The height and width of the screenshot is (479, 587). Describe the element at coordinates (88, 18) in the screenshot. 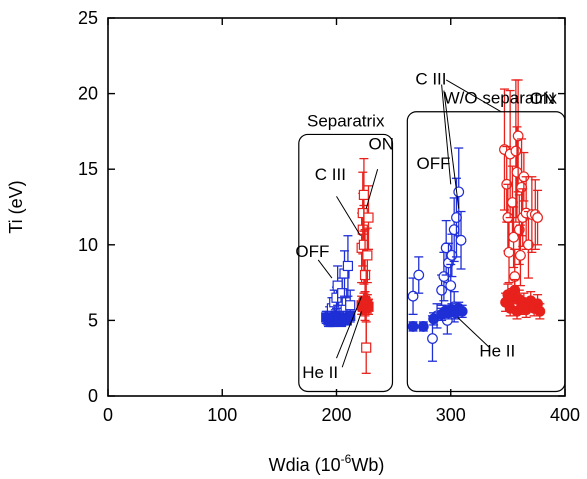

I see `y-tick-label: 25` at that location.